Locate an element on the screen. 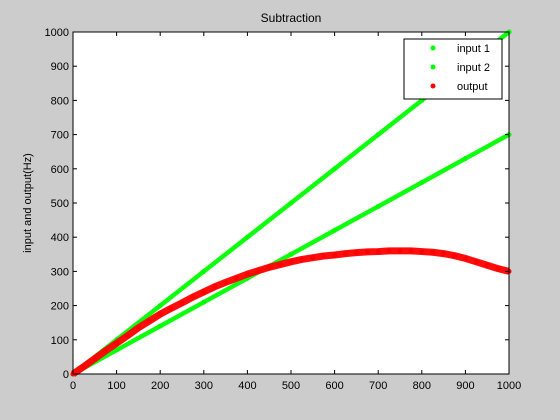 The width and height of the screenshot is (560, 420). legend: input 1 input 2 output is located at coordinates (453, 69).